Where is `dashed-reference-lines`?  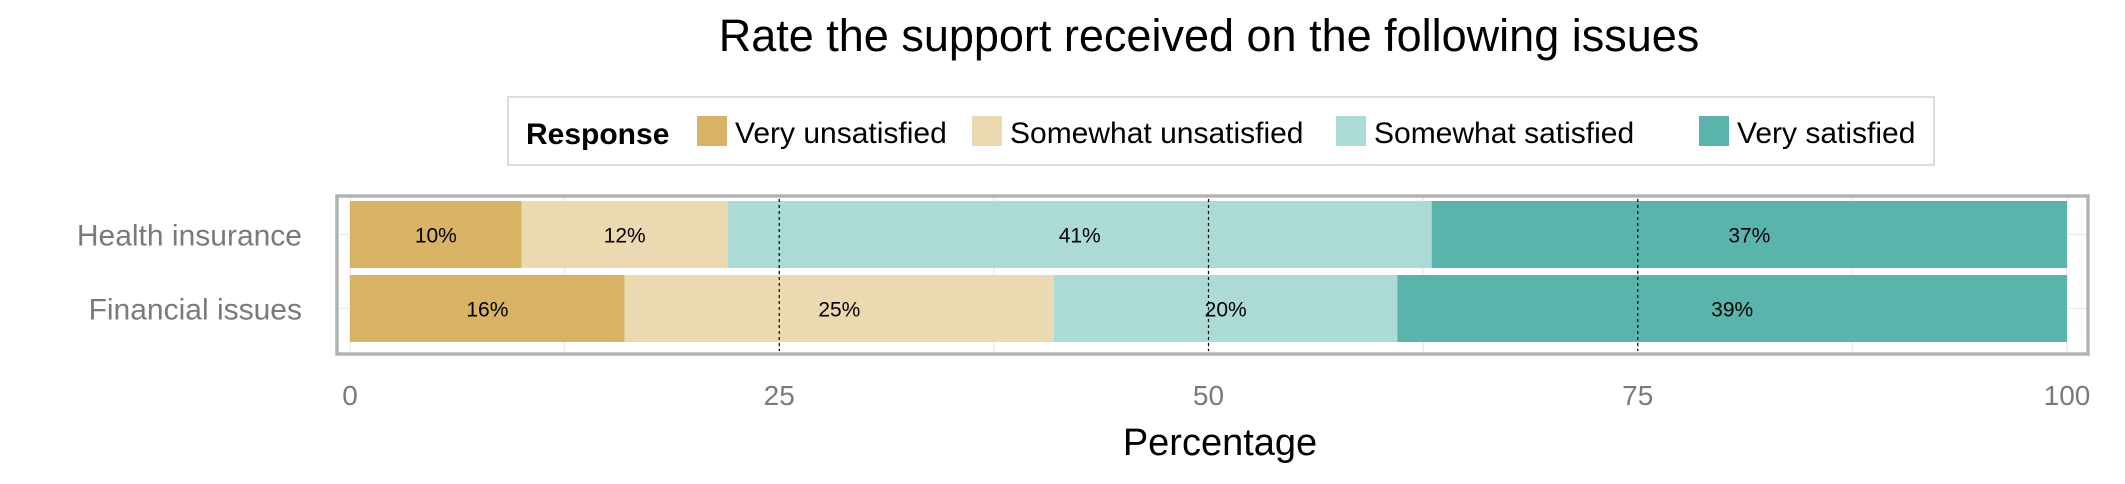
dashed-reference-lines is located at coordinates (1208, 275).